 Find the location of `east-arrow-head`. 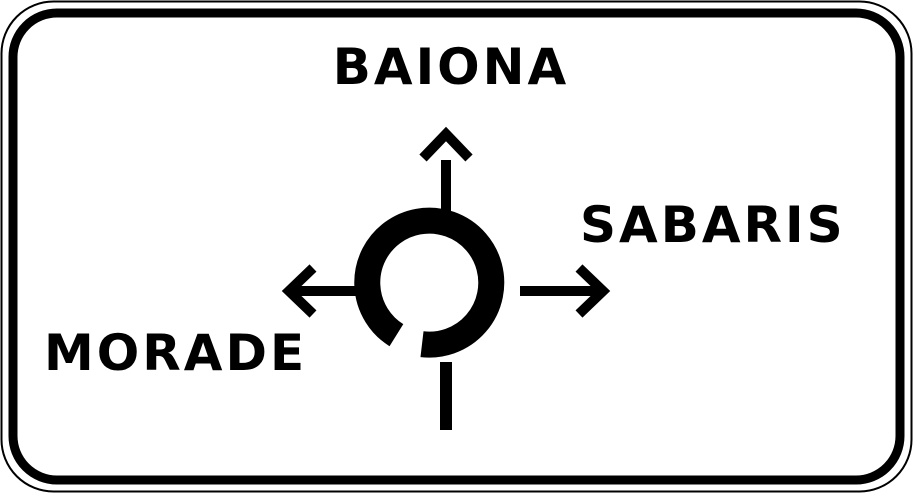

east-arrow-head is located at coordinates (593, 291).